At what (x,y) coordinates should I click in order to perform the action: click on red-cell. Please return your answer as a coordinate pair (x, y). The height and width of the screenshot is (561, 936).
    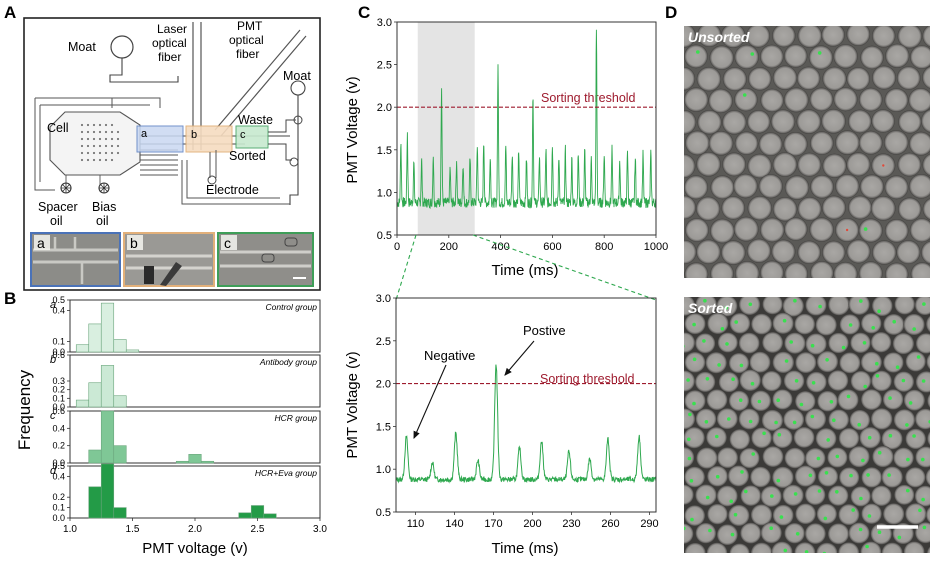
    Looking at the image, I should click on (883, 165).